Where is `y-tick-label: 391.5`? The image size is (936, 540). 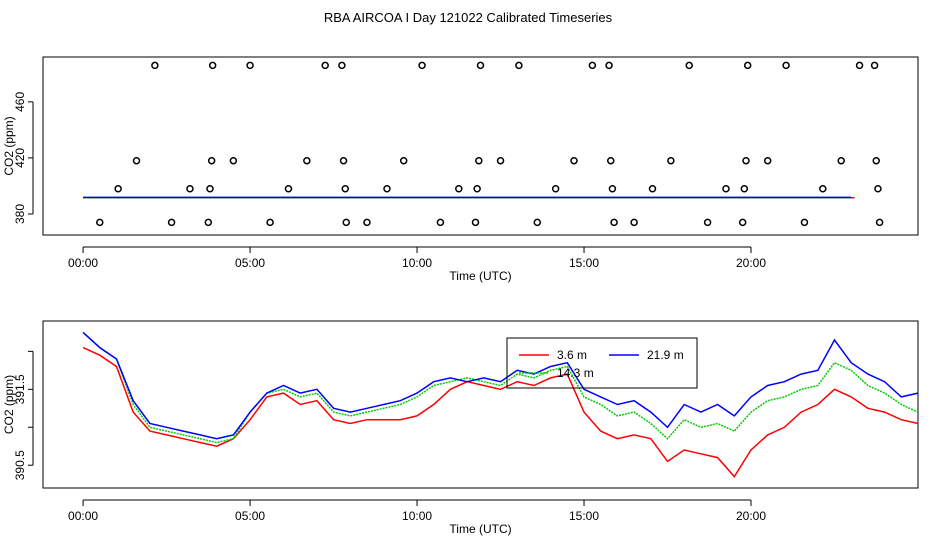
y-tick-label: 391.5 is located at coordinates (20, 389).